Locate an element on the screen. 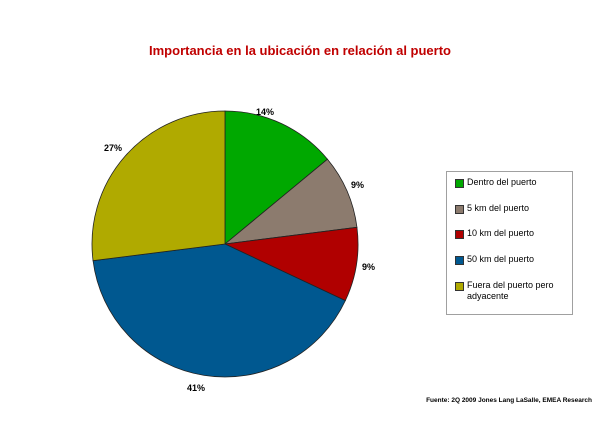 This screenshot has height=424, width=600. legend-item-dentro: Dentro del puerto is located at coordinates (496, 182).